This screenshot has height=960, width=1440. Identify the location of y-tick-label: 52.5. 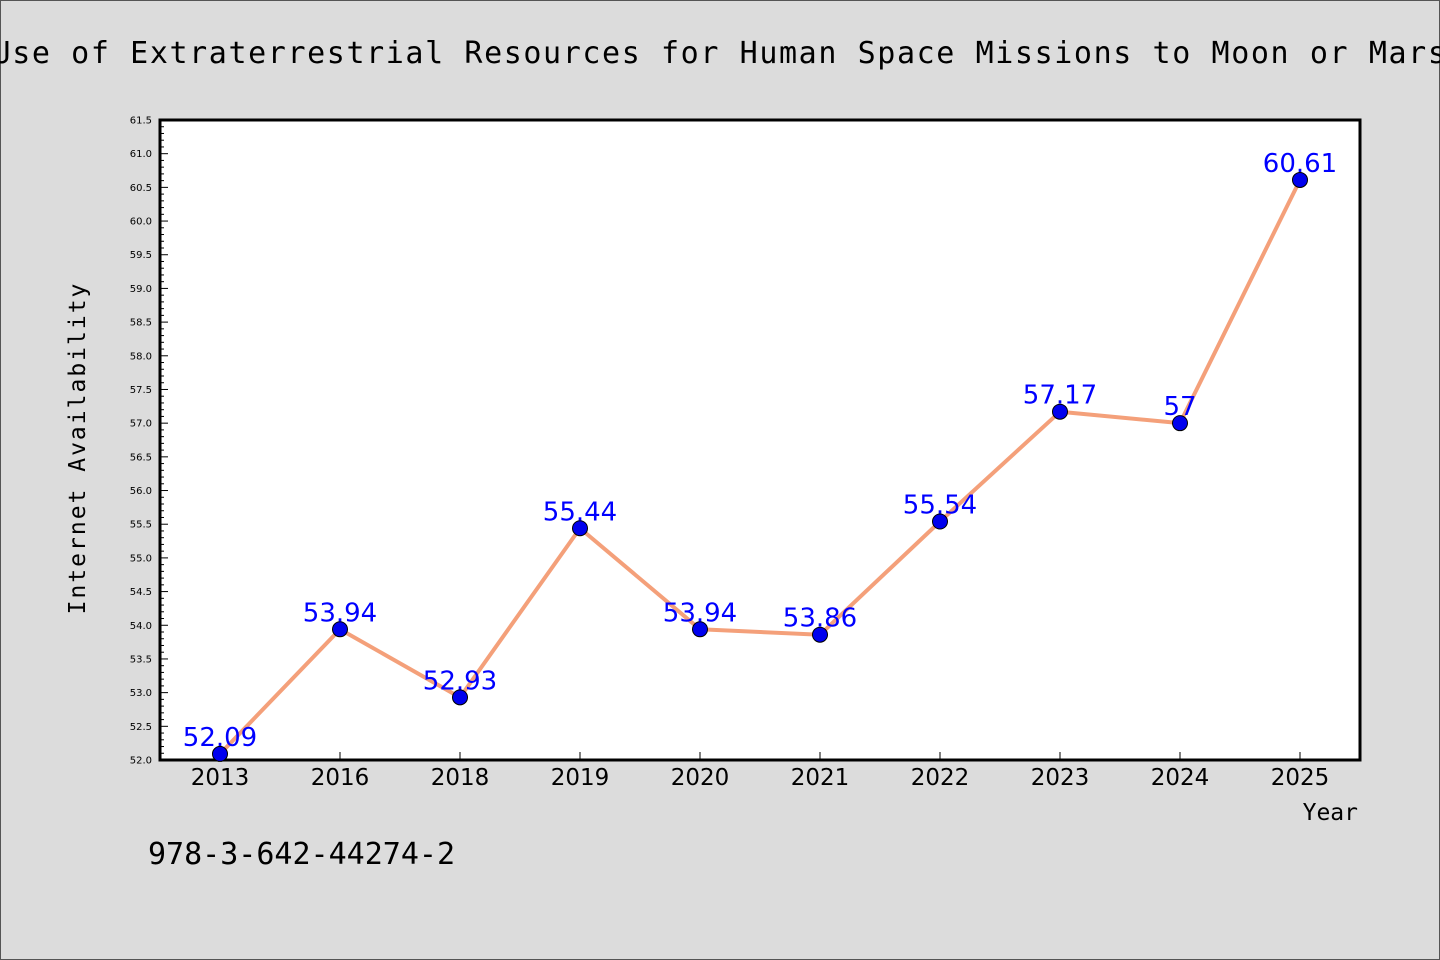
(141, 727).